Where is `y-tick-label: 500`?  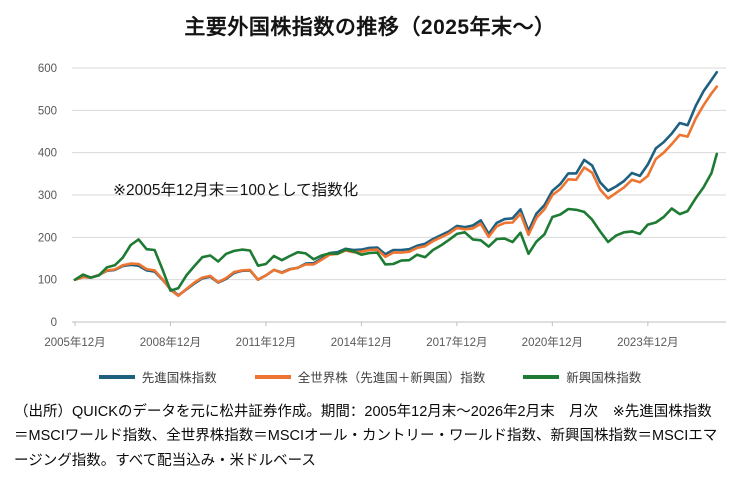 y-tick-label: 500 is located at coordinates (47, 111).